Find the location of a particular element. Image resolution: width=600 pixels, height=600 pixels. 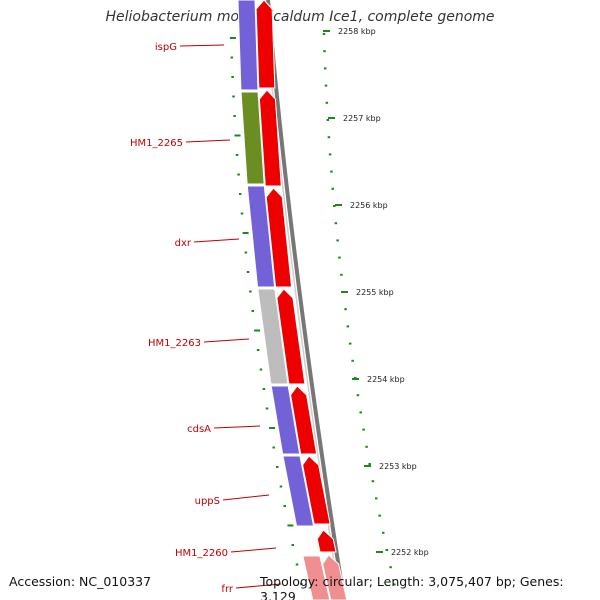

gene-label: ispG is located at coordinates (166, 47).